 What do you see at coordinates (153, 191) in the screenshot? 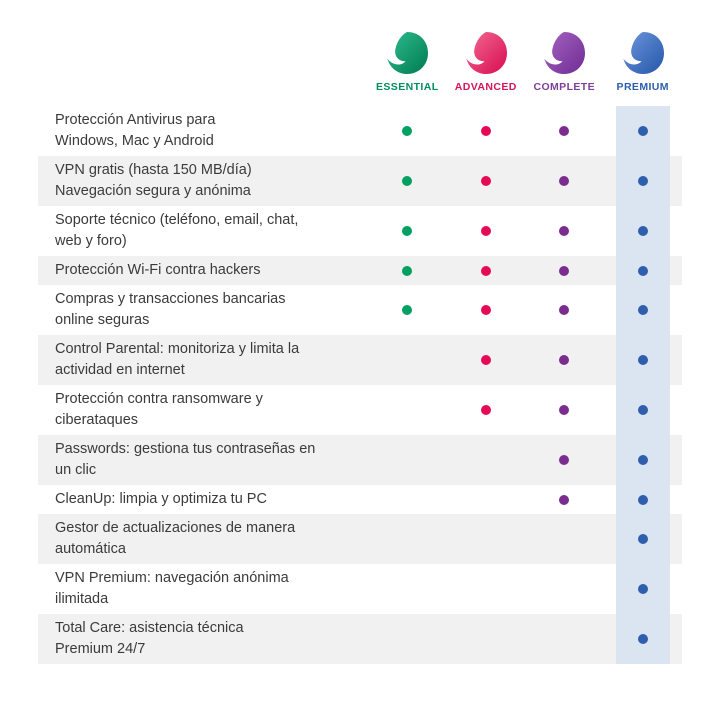
I see `feature-line: Navegación segura y anónima` at bounding box center [153, 191].